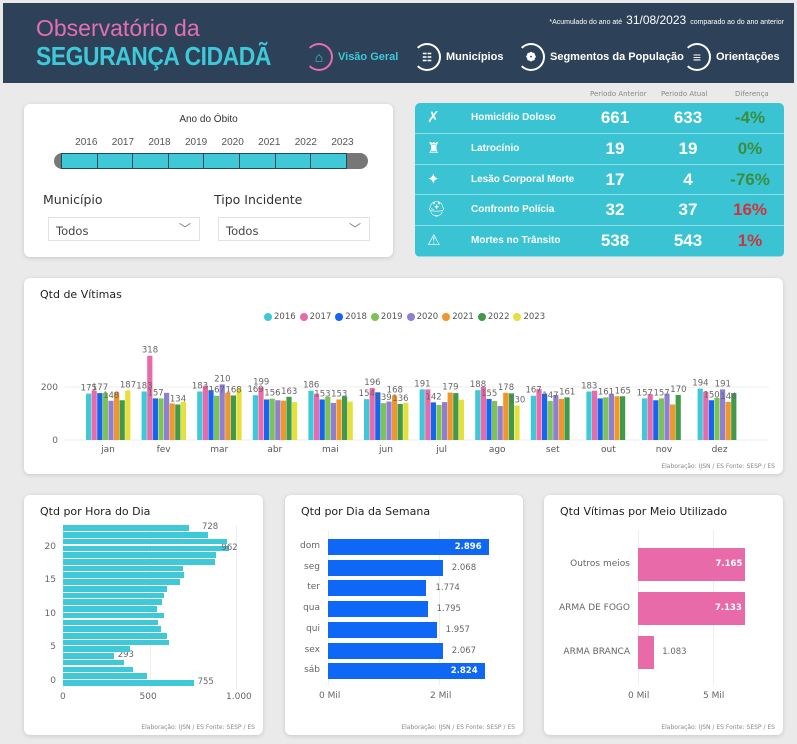  Describe the element at coordinates (333, 421) in the screenshot. I see `bar-2020-mai` at that location.